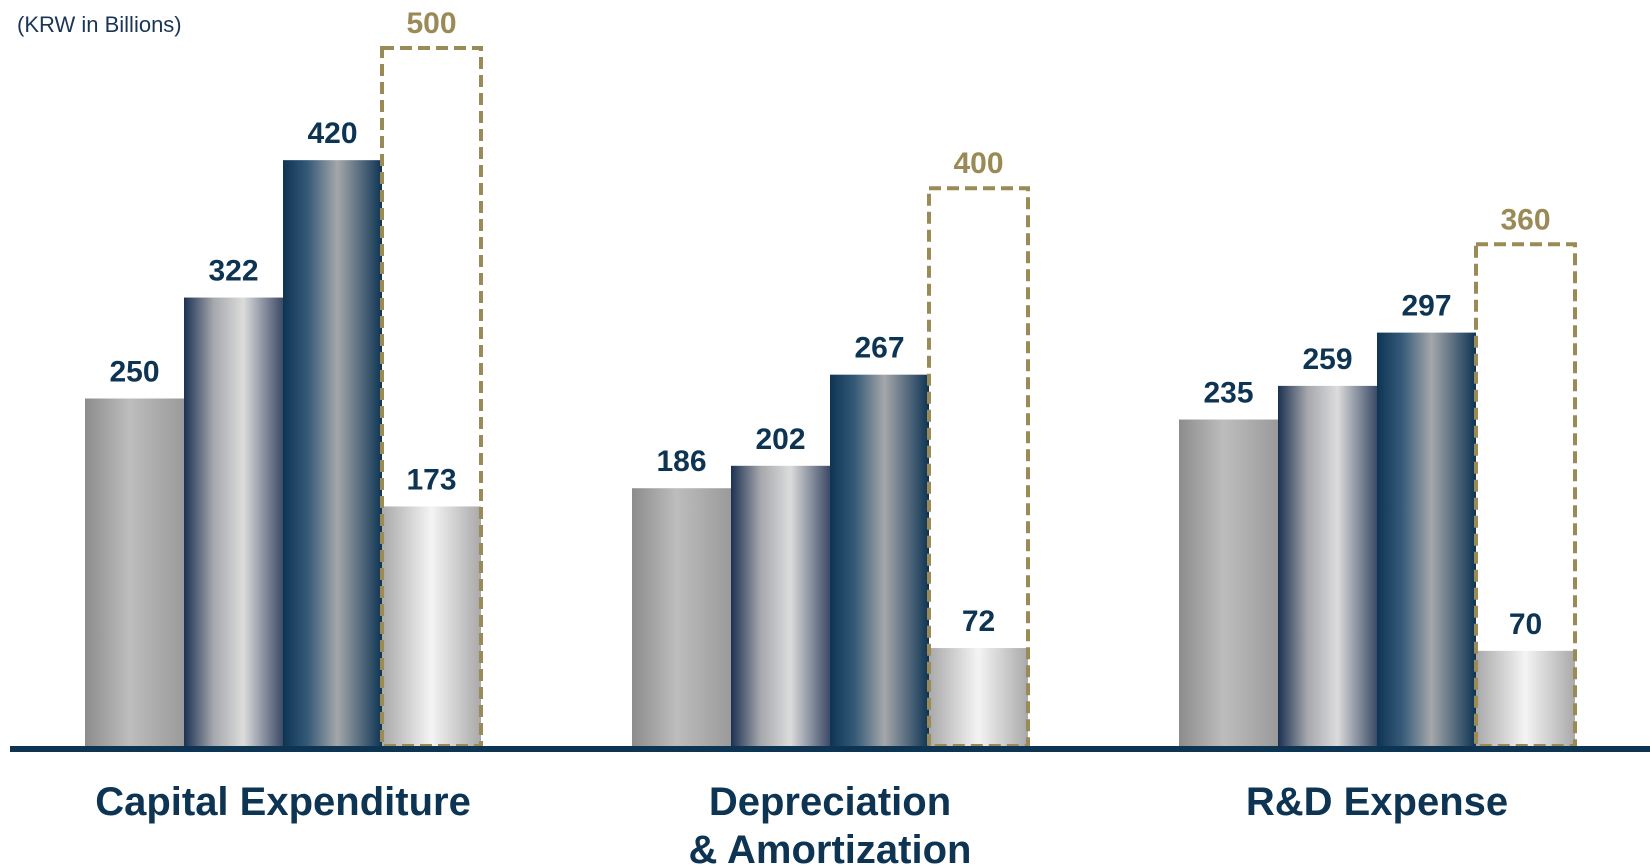 Image resolution: width=1650 pixels, height=866 pixels. What do you see at coordinates (99, 24) in the screenshot?
I see `unit-label: (KRW in Billions)` at bounding box center [99, 24].